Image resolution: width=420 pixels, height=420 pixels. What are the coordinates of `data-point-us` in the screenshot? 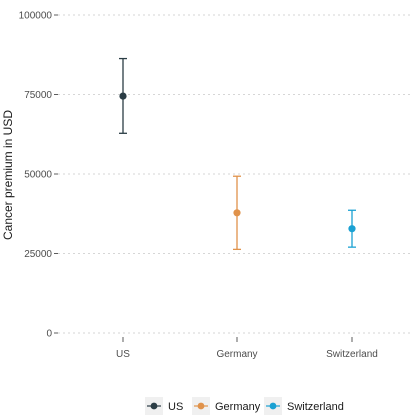 It's located at (123, 96).